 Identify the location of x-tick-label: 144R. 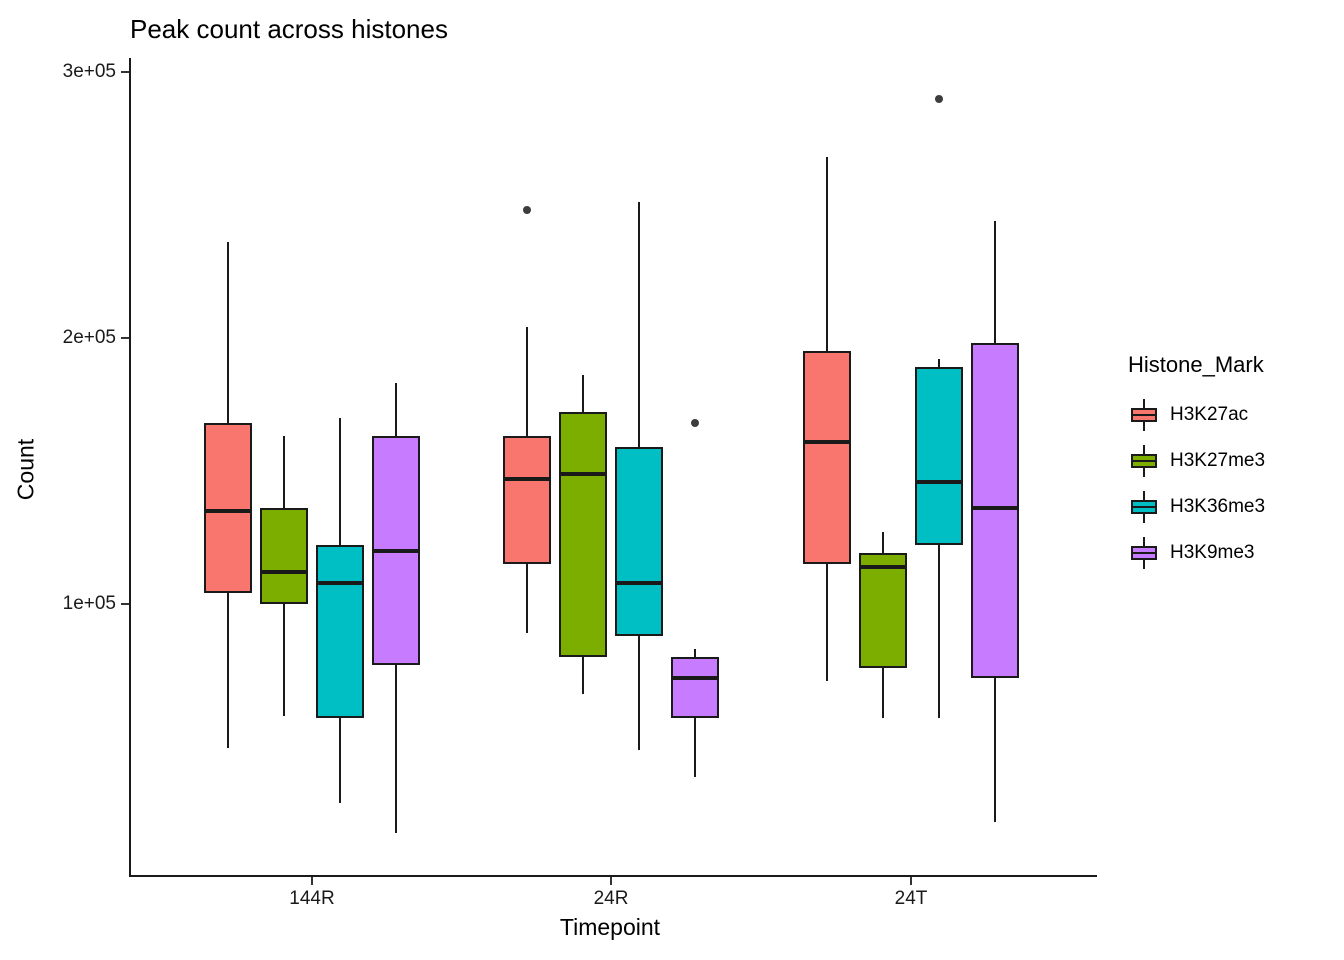
(312, 898).